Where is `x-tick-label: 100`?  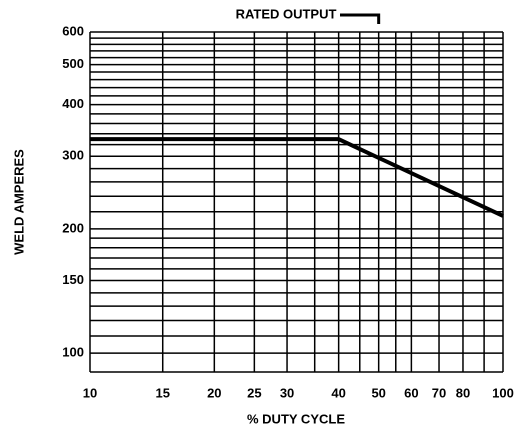 x-tick-label: 100 is located at coordinates (503, 392).